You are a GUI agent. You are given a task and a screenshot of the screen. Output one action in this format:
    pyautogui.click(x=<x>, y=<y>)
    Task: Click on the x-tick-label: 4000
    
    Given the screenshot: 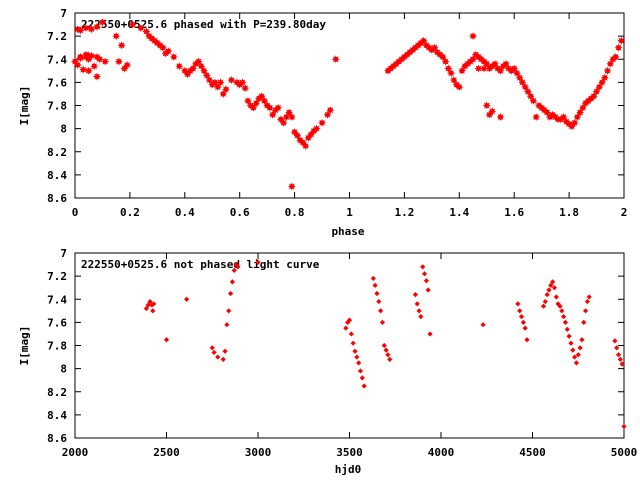 What is the action you would take?
    pyautogui.click(x=441, y=452)
    